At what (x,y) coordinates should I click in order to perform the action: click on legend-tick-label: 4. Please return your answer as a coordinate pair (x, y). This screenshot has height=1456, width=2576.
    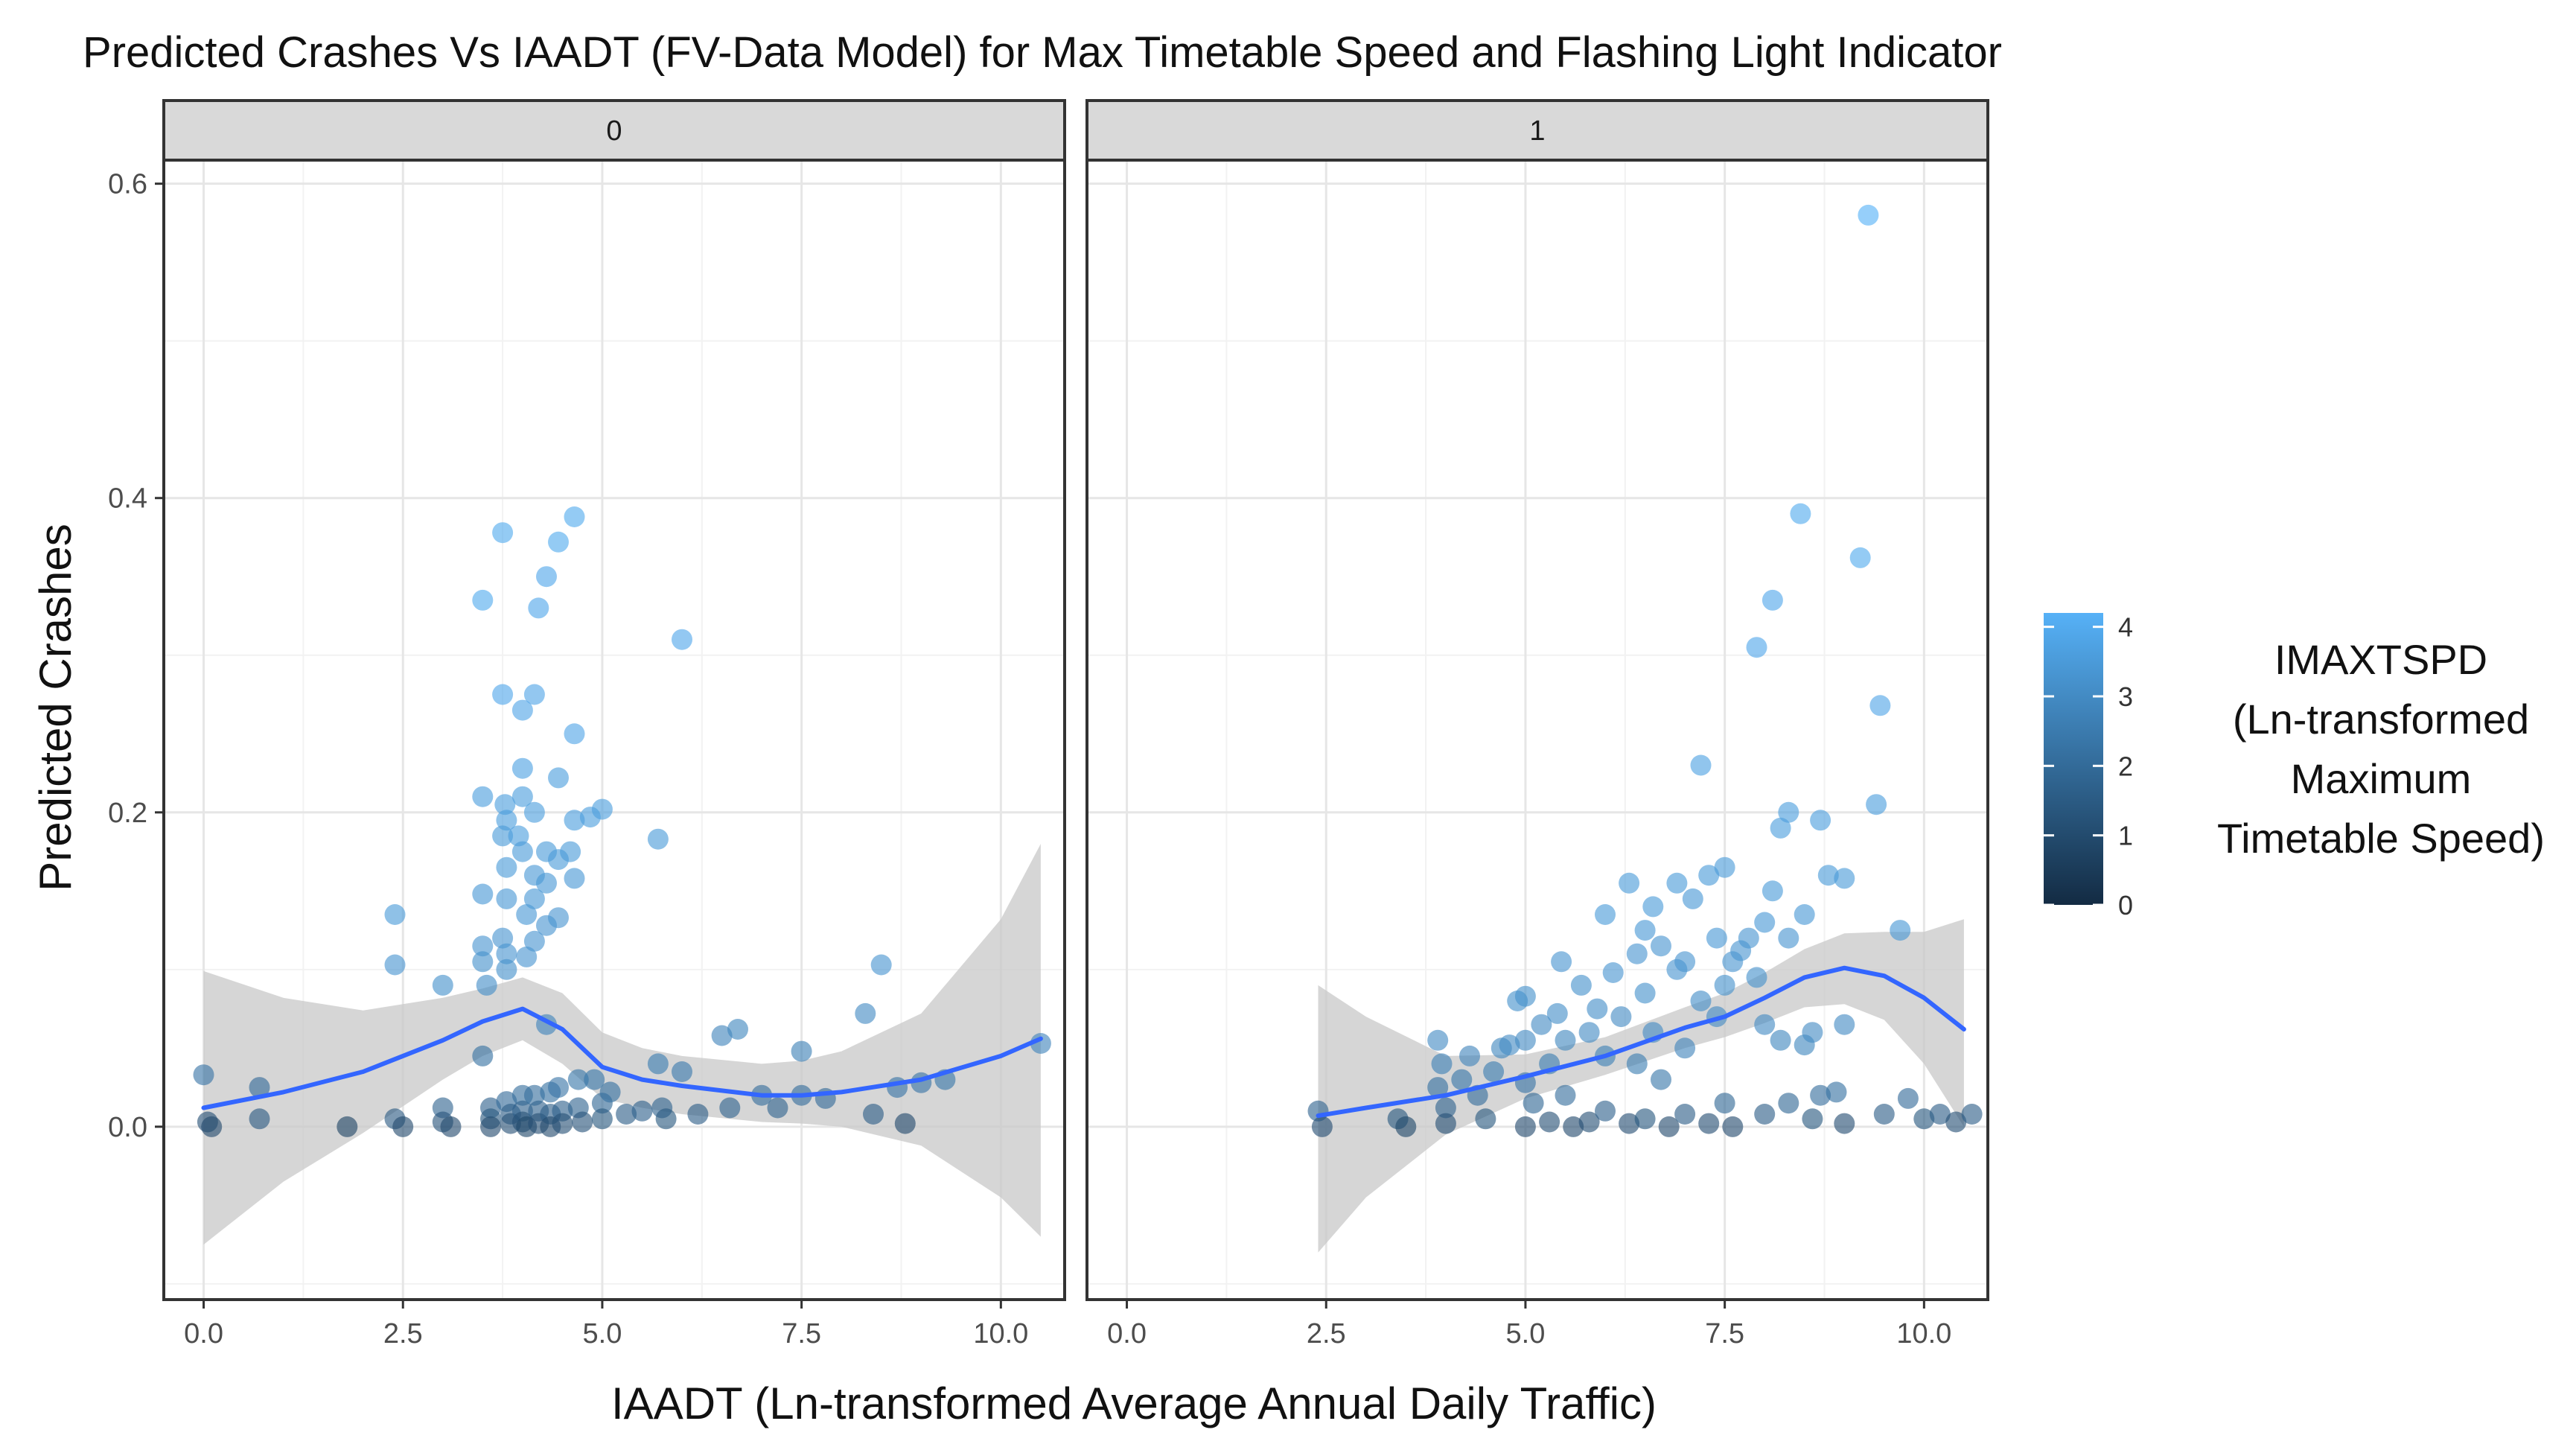
    Looking at the image, I should click on (2125, 627).